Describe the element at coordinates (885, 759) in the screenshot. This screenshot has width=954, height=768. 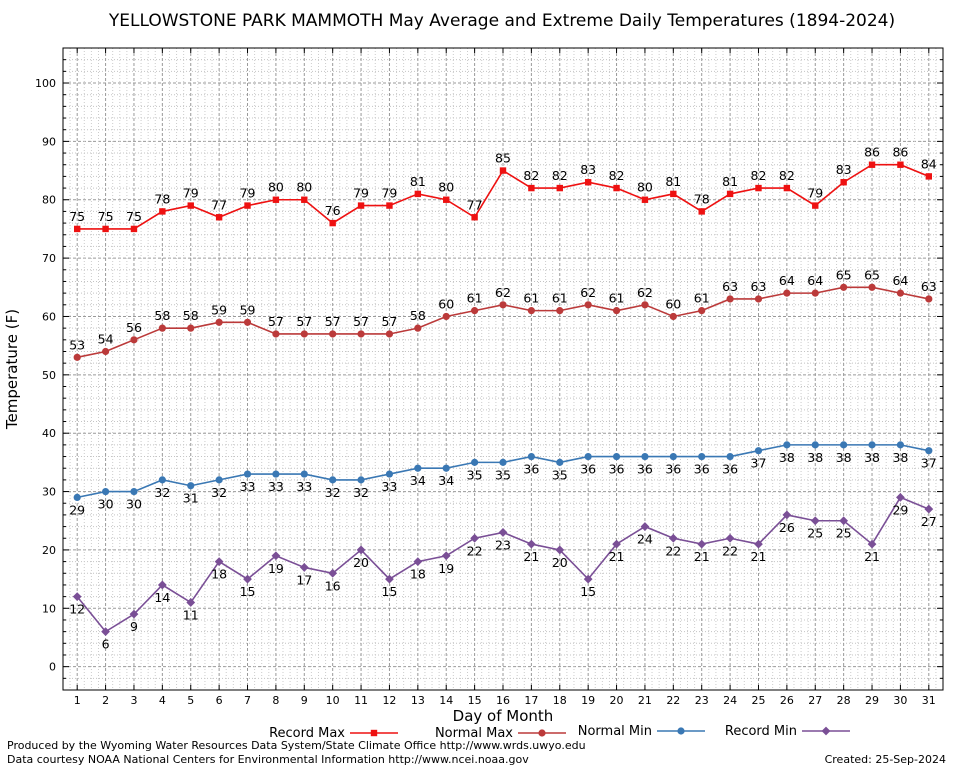
I see `footer-created: Created: 25-Sep-2024` at that location.